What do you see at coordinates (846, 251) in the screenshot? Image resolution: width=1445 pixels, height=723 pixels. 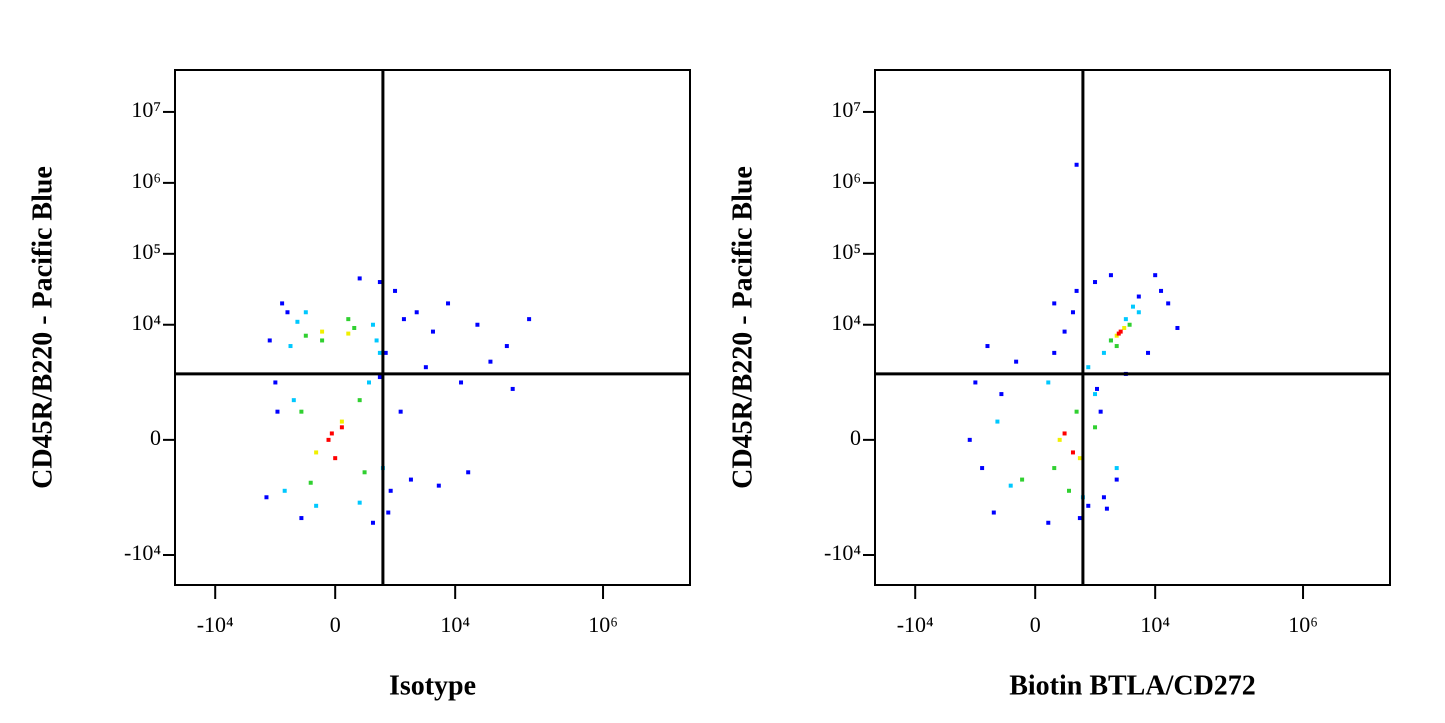 I see `y-tick-label: 10⁵` at bounding box center [846, 251].